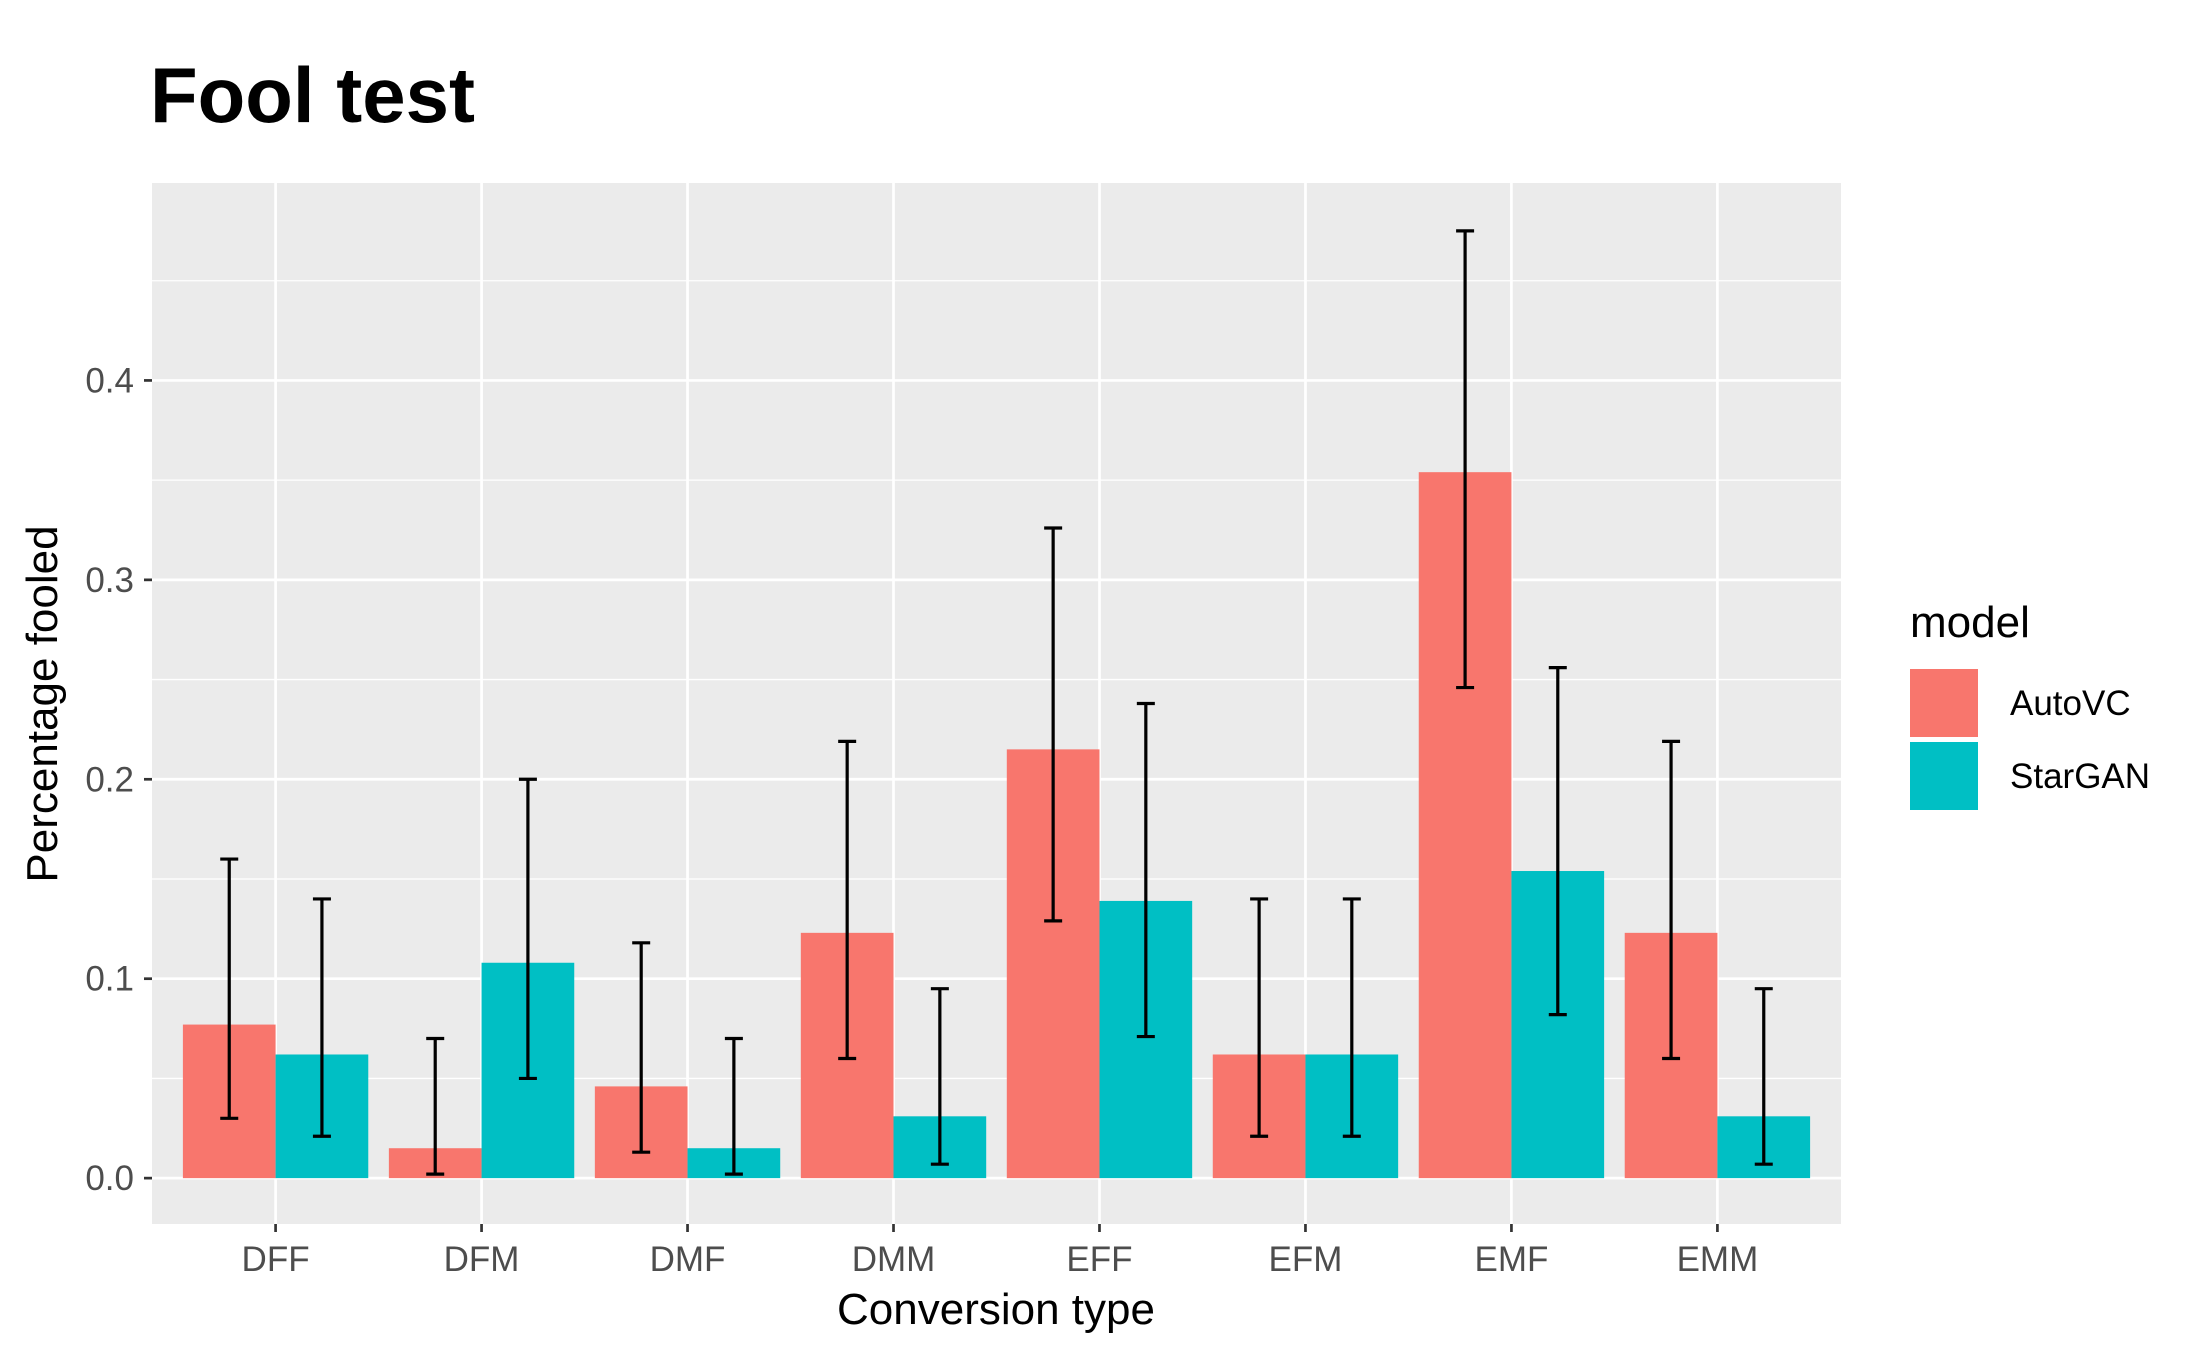 The width and height of the screenshot is (2187, 1350). Describe the element at coordinates (482, 1259) in the screenshot. I see `x-tick-label: DFM` at that location.